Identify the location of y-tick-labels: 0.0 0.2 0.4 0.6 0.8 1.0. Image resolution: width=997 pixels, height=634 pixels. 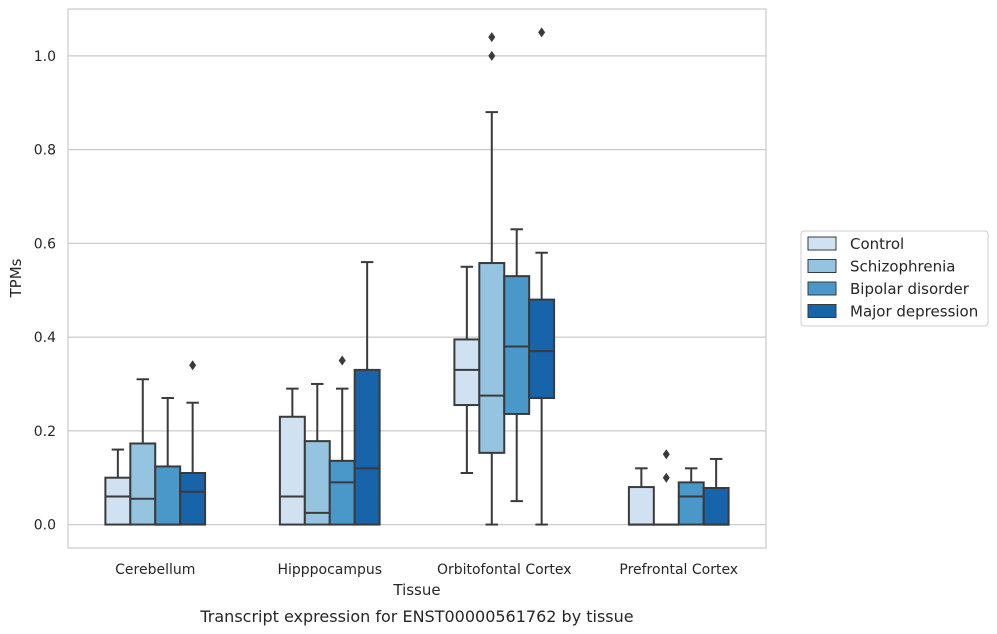
(45, 291).